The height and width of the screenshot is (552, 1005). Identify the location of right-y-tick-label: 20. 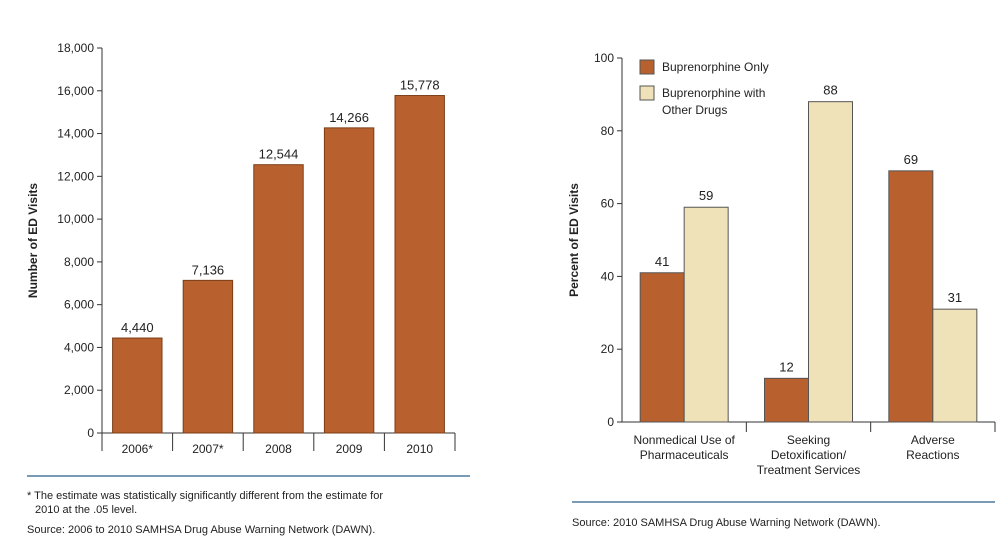
(608, 349).